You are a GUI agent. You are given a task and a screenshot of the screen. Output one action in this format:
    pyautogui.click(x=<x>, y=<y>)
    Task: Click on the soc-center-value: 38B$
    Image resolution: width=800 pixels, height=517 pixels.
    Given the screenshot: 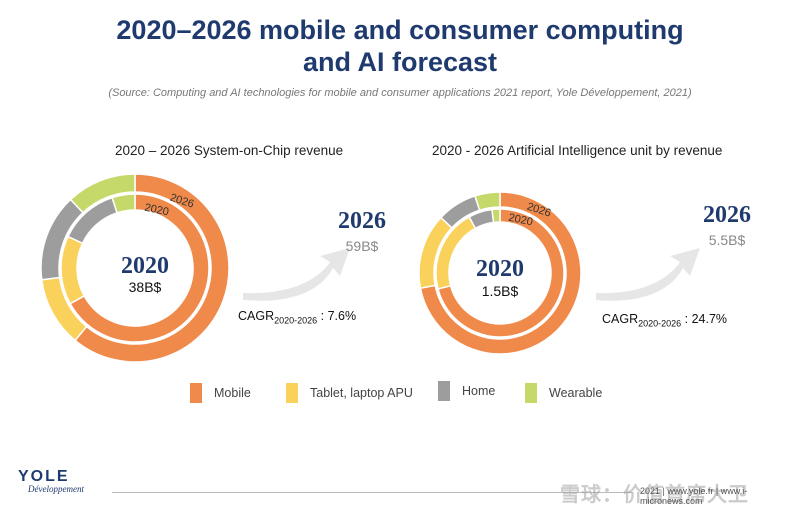 What is the action you would take?
    pyautogui.click(x=145, y=287)
    